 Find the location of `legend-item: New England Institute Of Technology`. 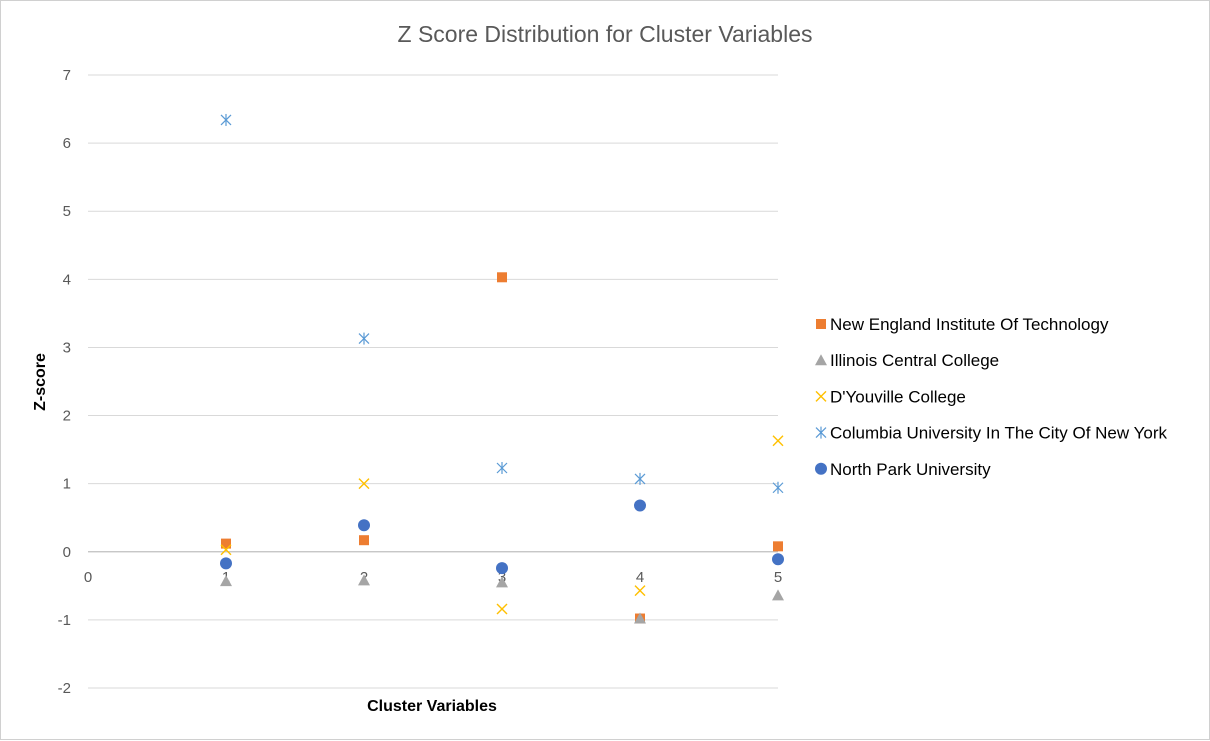

legend-item: New England Institute Of Technology is located at coordinates (962, 324).